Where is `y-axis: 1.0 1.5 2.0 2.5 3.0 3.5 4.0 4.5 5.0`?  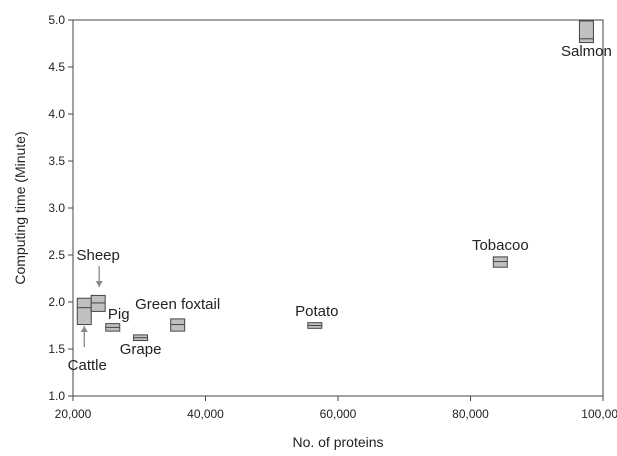 y-axis: 1.0 1.5 2.0 2.5 3.0 3.5 4.0 4.5 5.0 is located at coordinates (60, 208).